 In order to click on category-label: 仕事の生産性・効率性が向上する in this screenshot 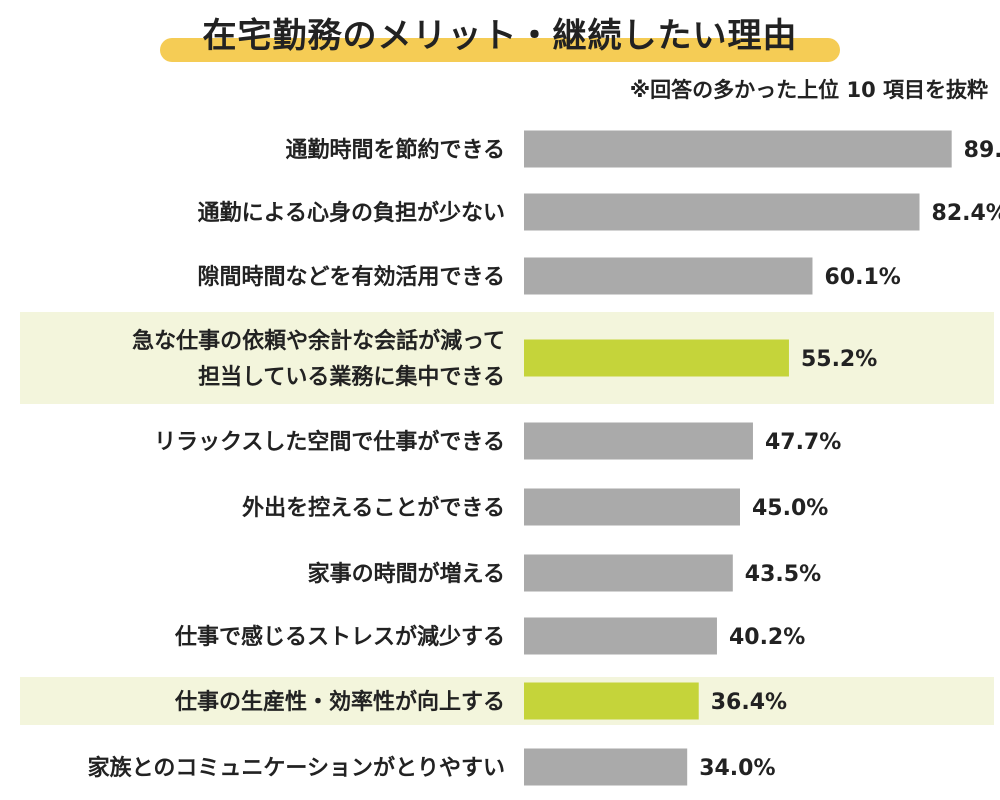, I will do `click(339, 702)`.